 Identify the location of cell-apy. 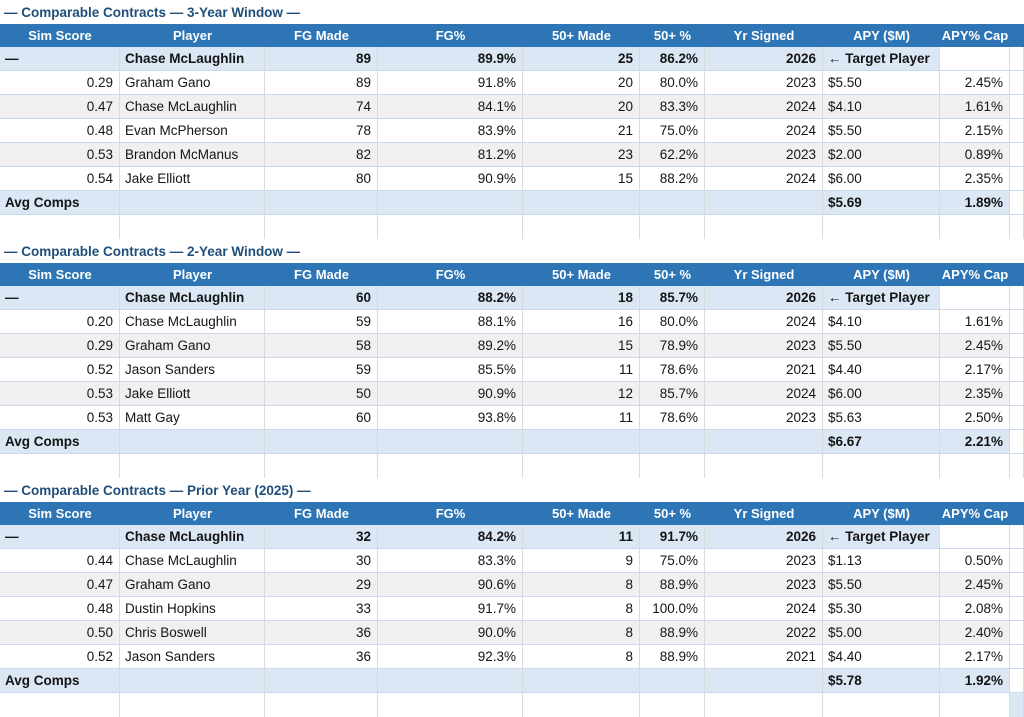
(881, 466).